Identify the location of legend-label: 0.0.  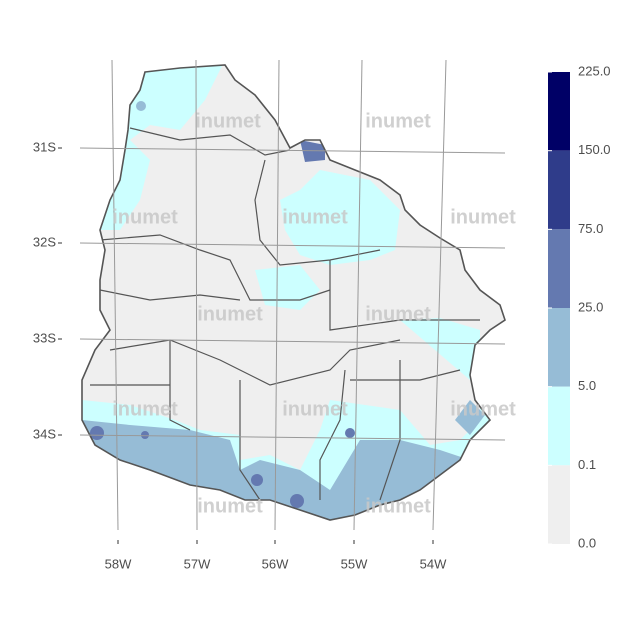
(587, 542).